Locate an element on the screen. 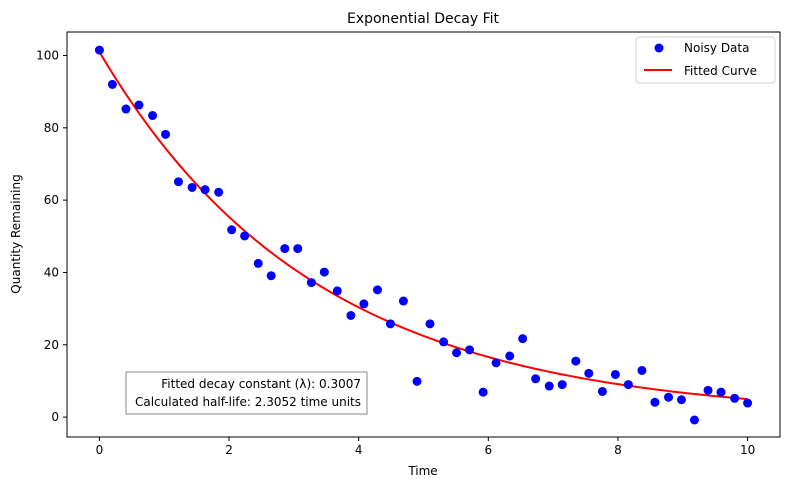 The width and height of the screenshot is (790, 490). x-tick-label: 10 is located at coordinates (747, 450).